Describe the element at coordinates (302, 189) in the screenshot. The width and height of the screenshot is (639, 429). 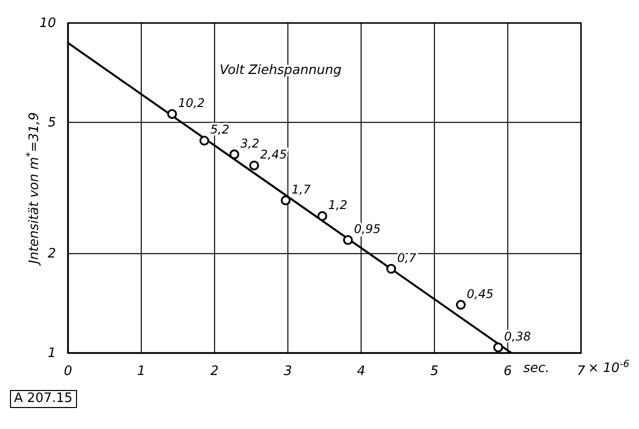
I see `annotation: 1,7` at that location.